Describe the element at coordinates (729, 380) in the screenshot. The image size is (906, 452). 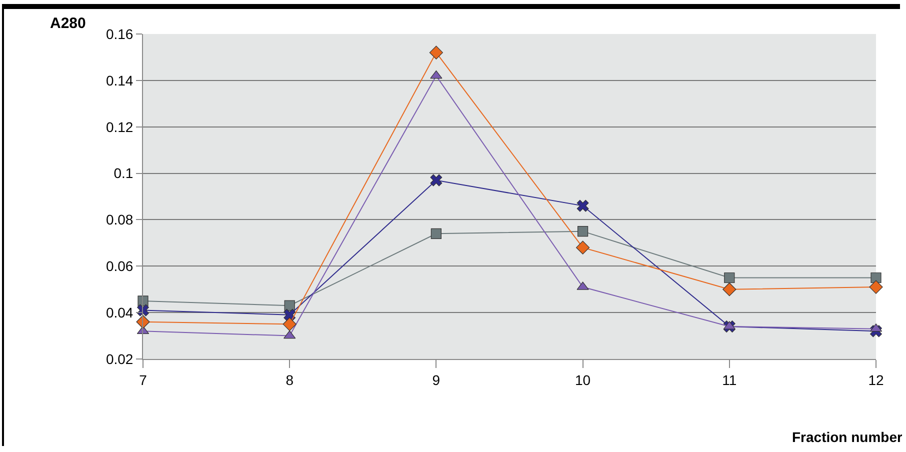
I see `x-tick-label: 11` at that location.